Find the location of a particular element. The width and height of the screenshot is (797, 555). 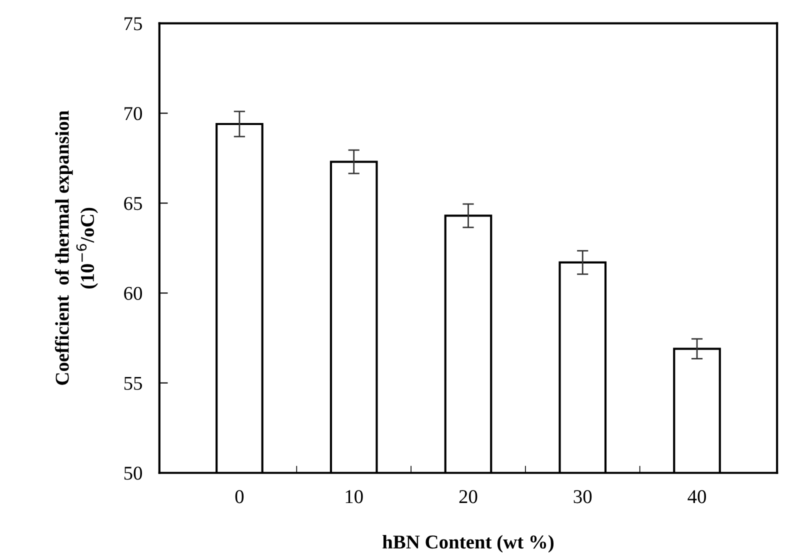

y-axis-title: Coefficient of thermal expansion (10$^{−6}$/oC) is located at coordinates (76, 247).